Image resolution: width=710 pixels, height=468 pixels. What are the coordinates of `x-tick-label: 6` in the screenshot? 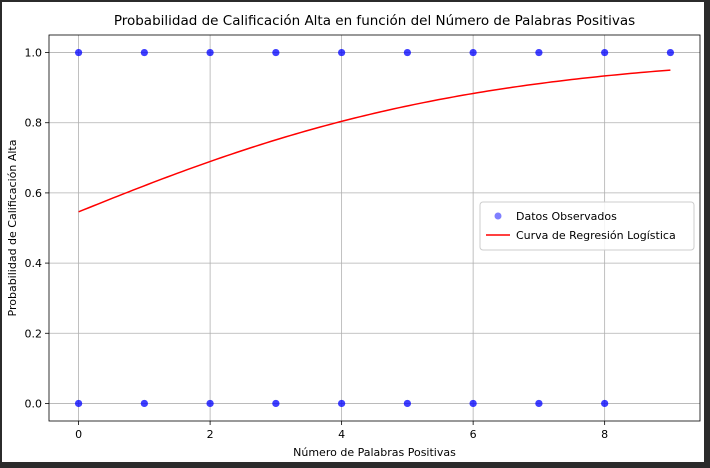 It's located at (473, 434).